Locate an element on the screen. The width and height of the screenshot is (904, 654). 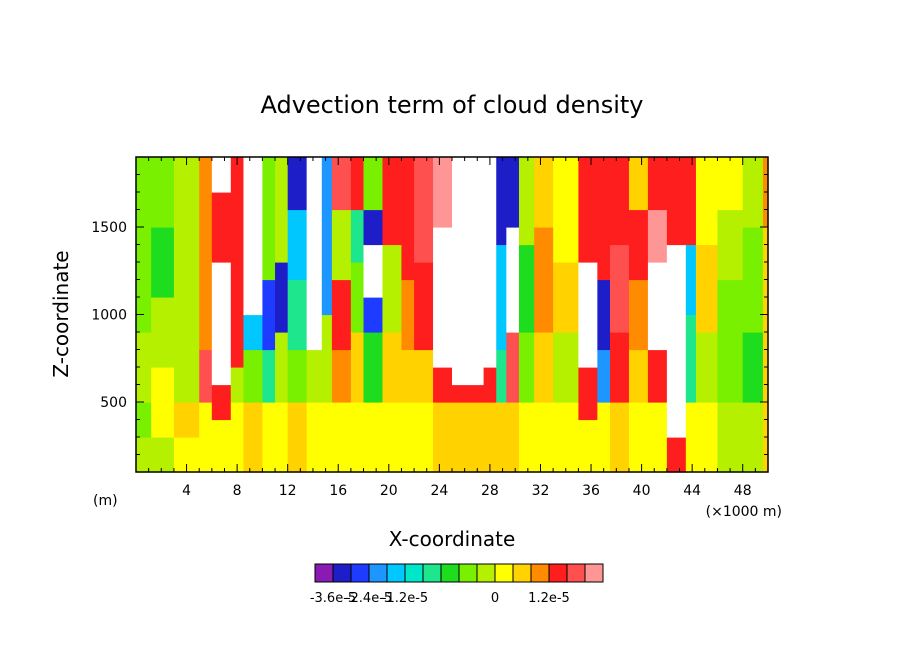
x-tick-label: 24 is located at coordinates (439, 491).